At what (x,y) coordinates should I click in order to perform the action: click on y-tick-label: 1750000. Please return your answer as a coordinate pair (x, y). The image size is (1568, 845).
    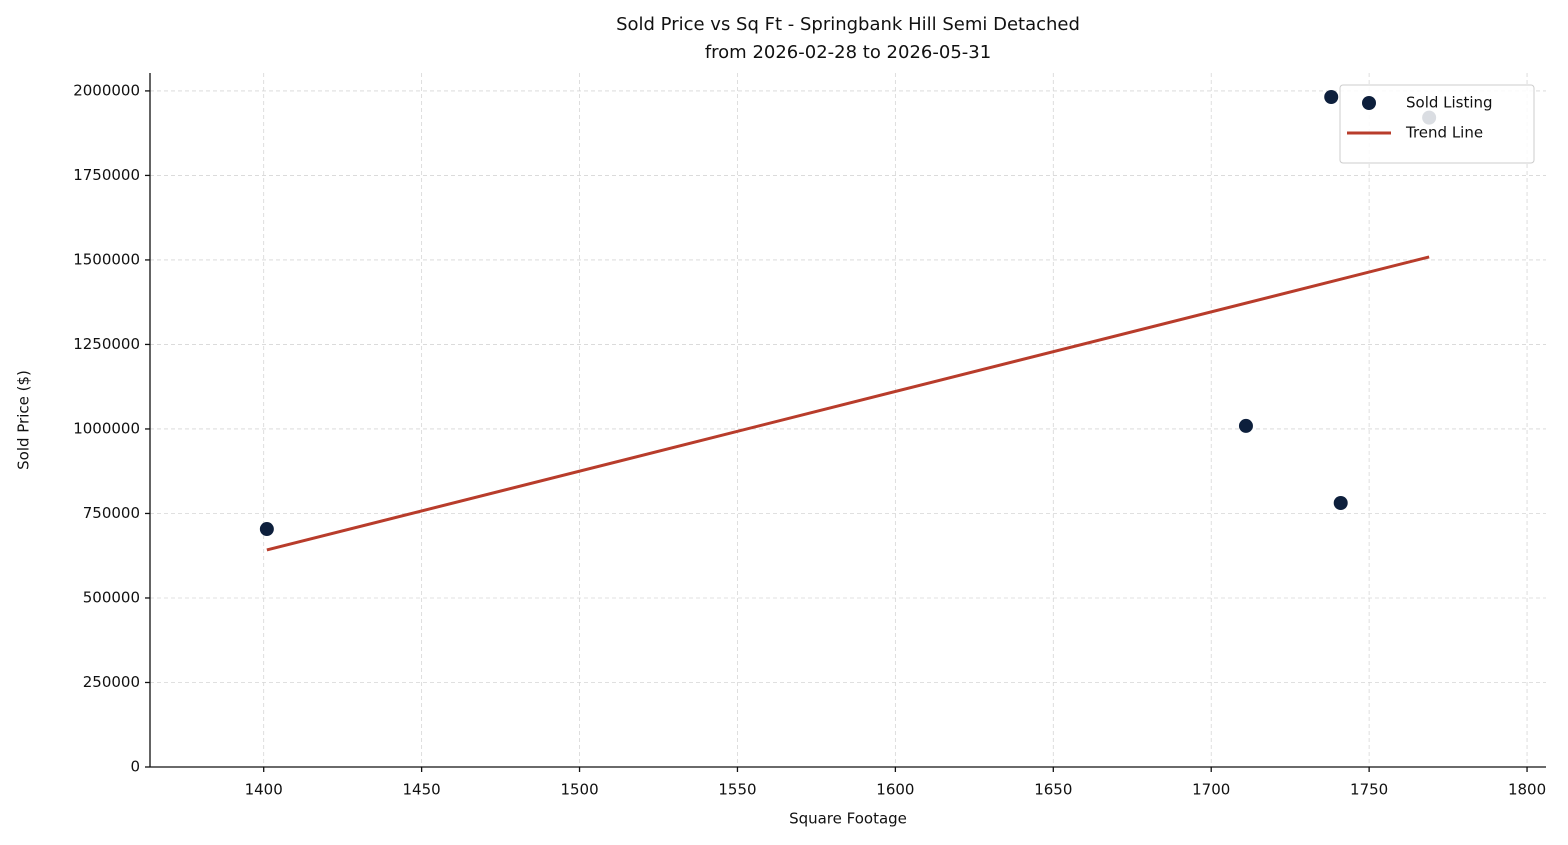
    Looking at the image, I should click on (106, 175).